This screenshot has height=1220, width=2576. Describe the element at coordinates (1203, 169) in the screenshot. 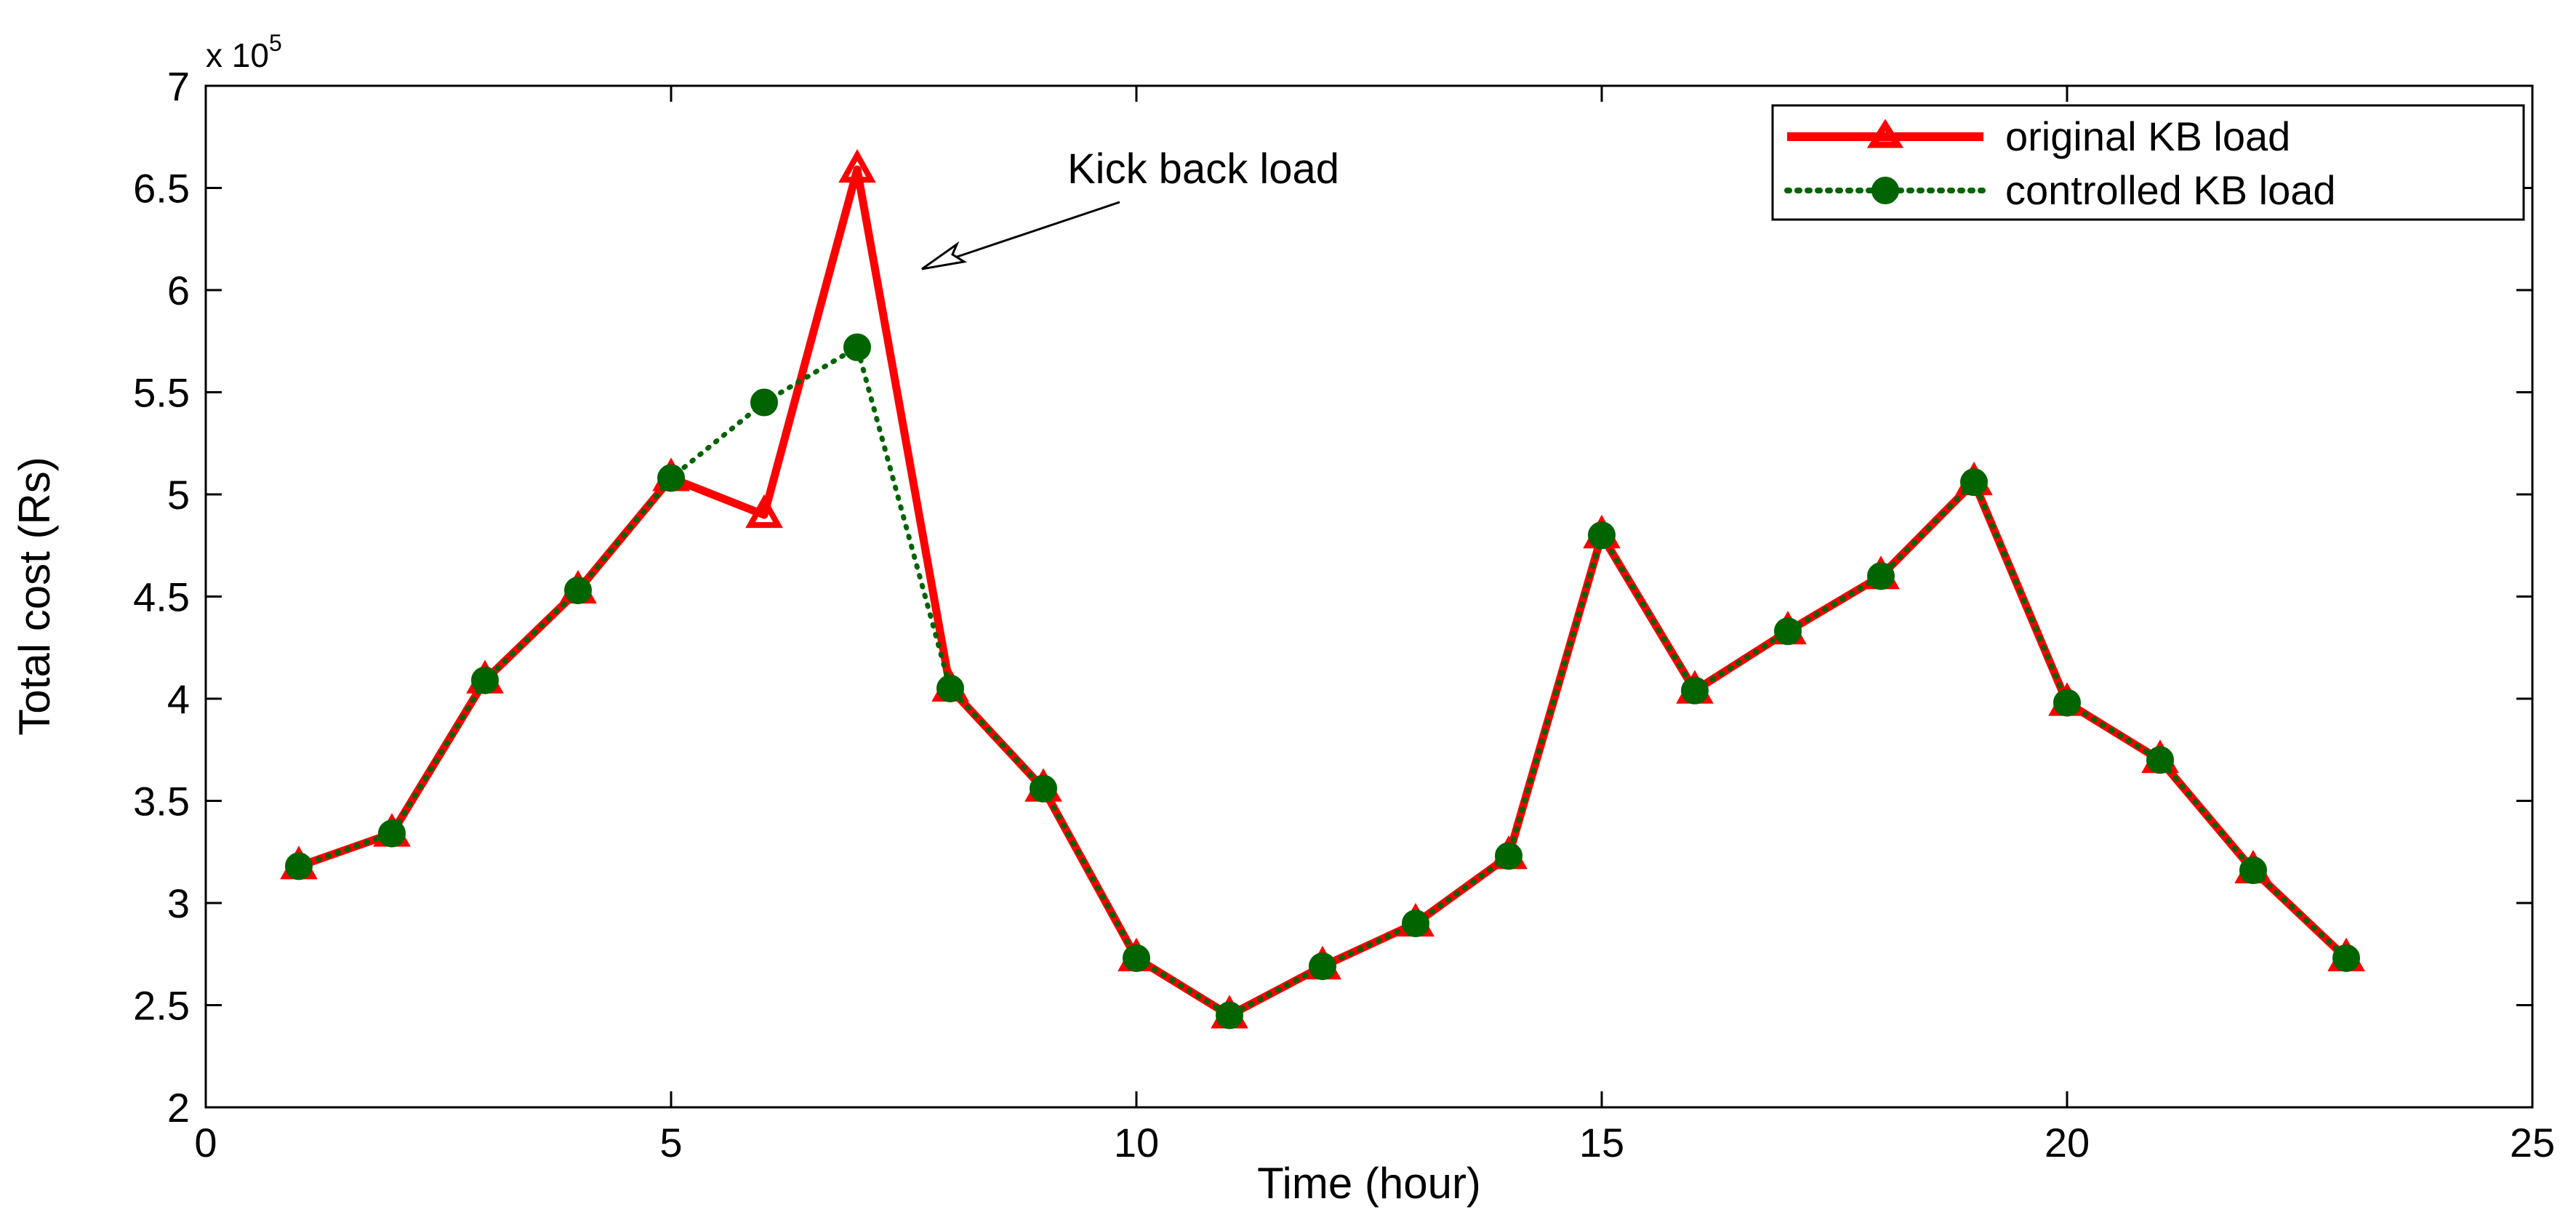

I see `annotation-text: Kick back load` at that location.